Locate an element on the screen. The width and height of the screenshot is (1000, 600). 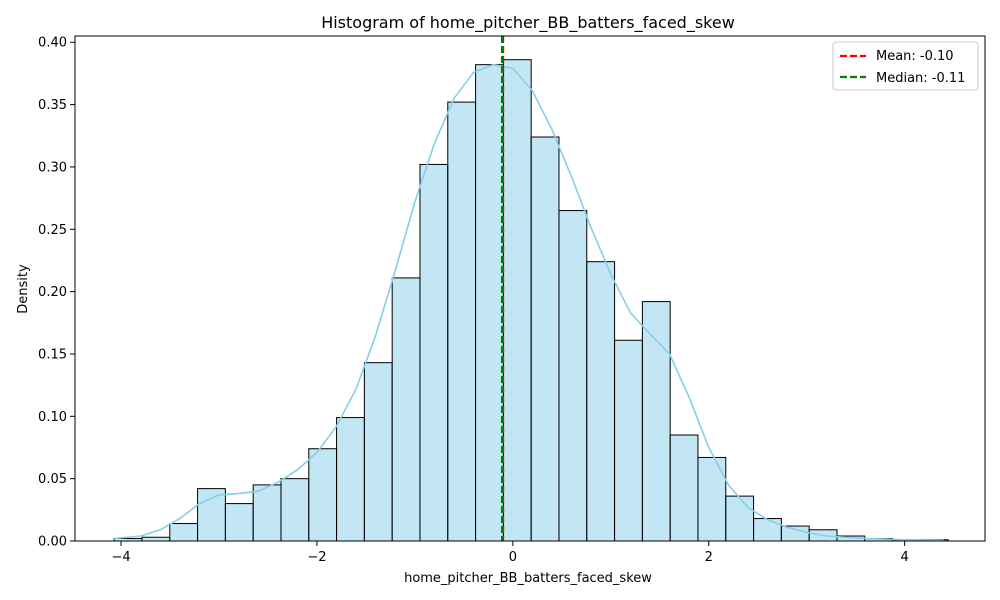
x-tick-label: −2 is located at coordinates (316, 557).